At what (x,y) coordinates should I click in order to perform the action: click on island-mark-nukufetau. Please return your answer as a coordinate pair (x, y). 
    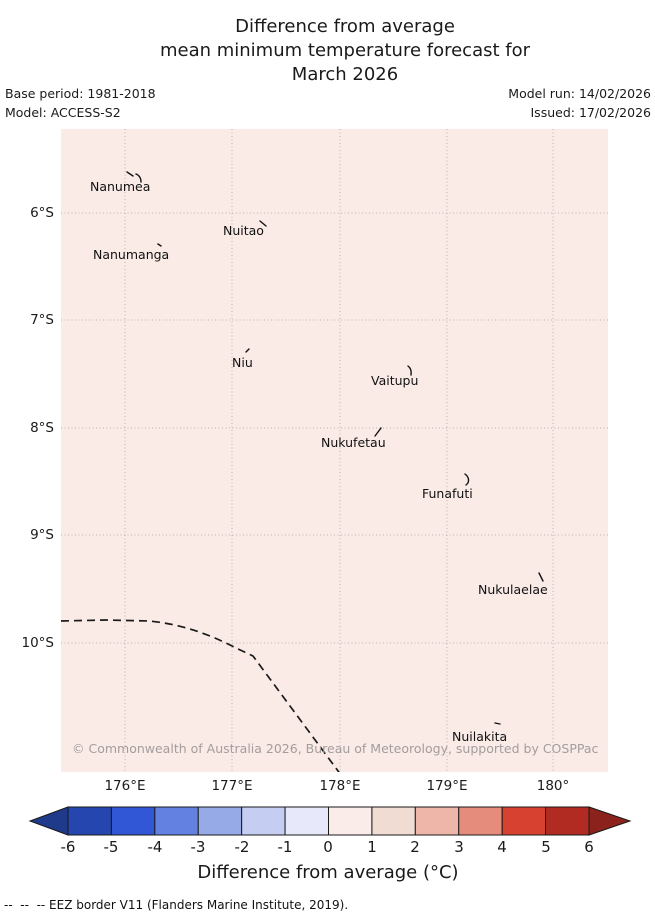
    Looking at the image, I should click on (378, 432).